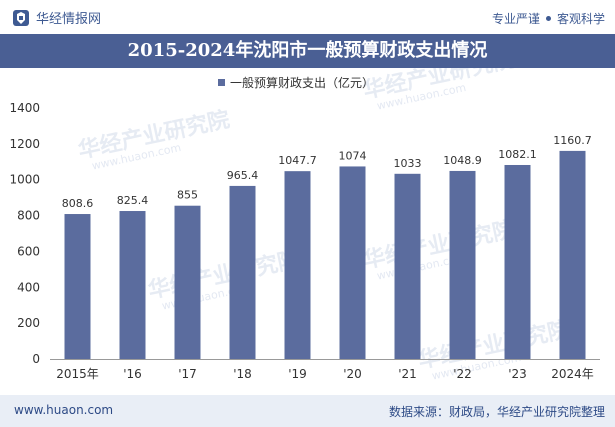 The image size is (615, 427). What do you see at coordinates (243, 175) in the screenshot?
I see `data-label: 965.4` at bounding box center [243, 175].